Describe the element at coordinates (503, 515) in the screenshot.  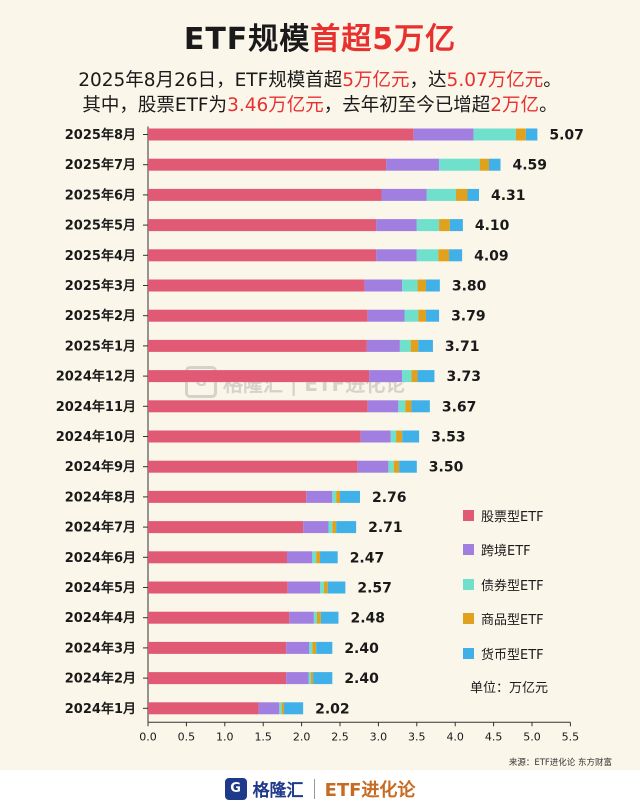
I see `legend-item: 股票型ETF` at that location.